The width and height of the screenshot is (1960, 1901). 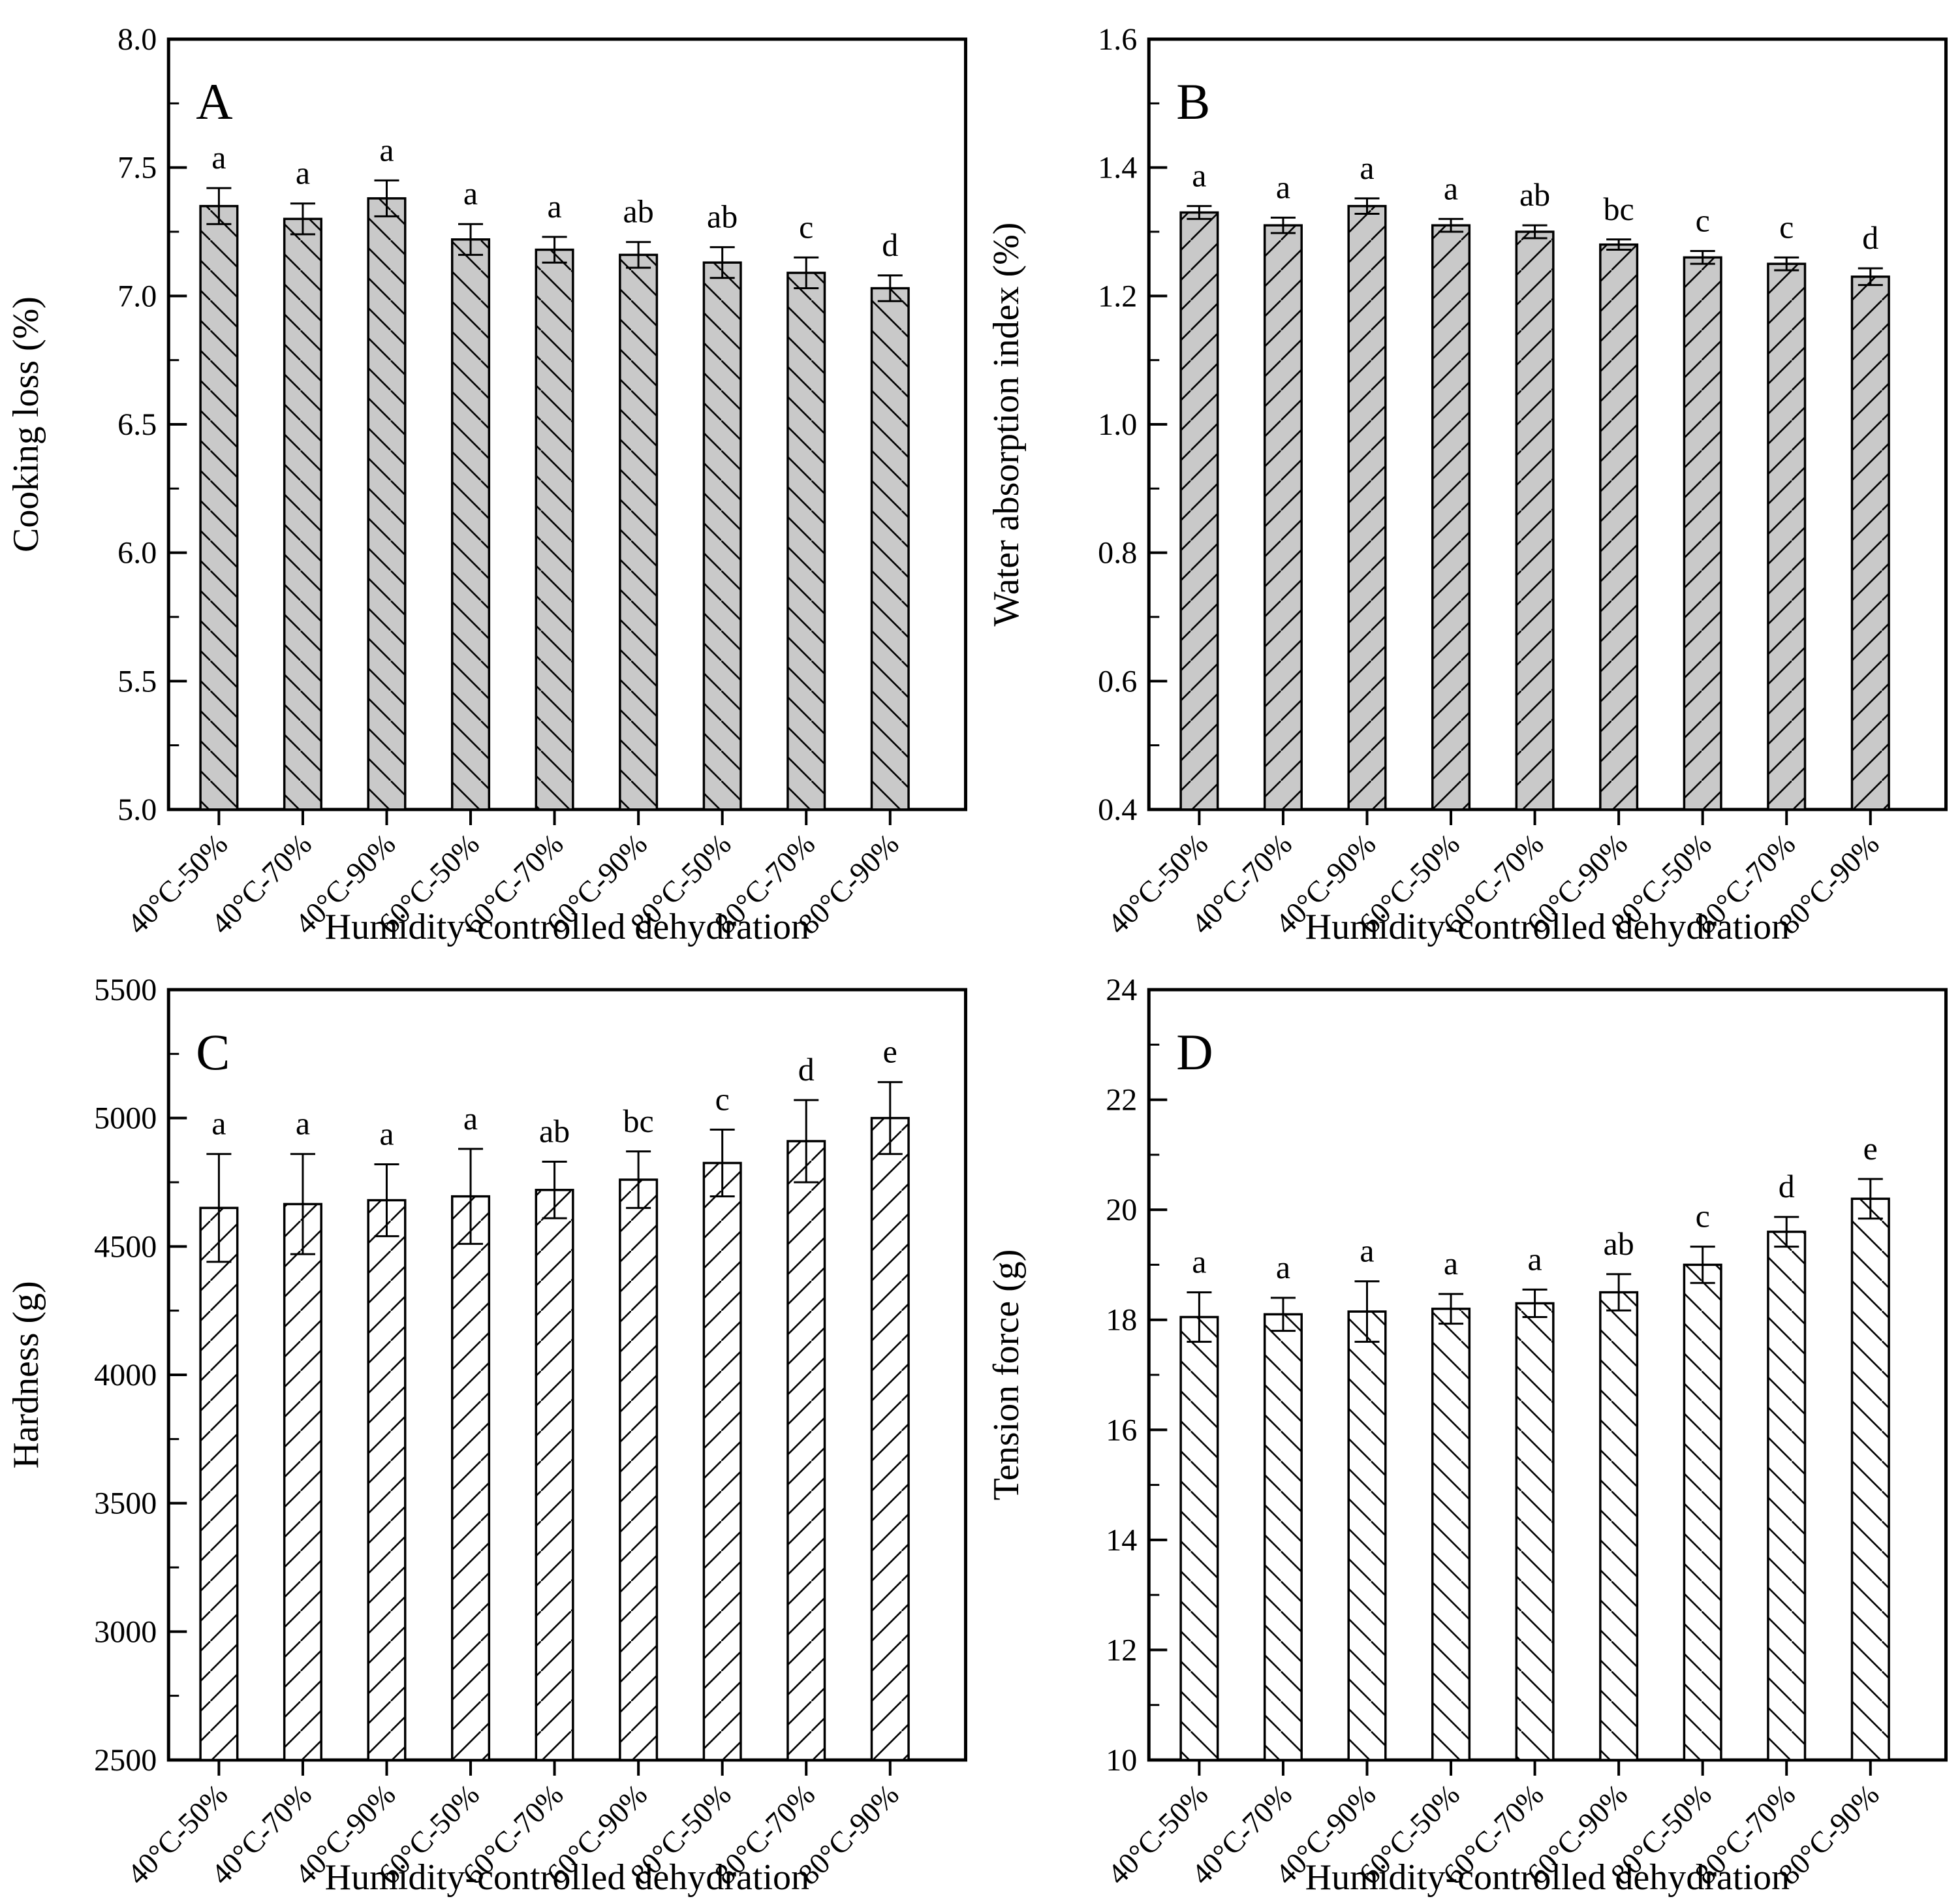 I want to click on y-tick-label: 1.4, so click(x=1117, y=168).